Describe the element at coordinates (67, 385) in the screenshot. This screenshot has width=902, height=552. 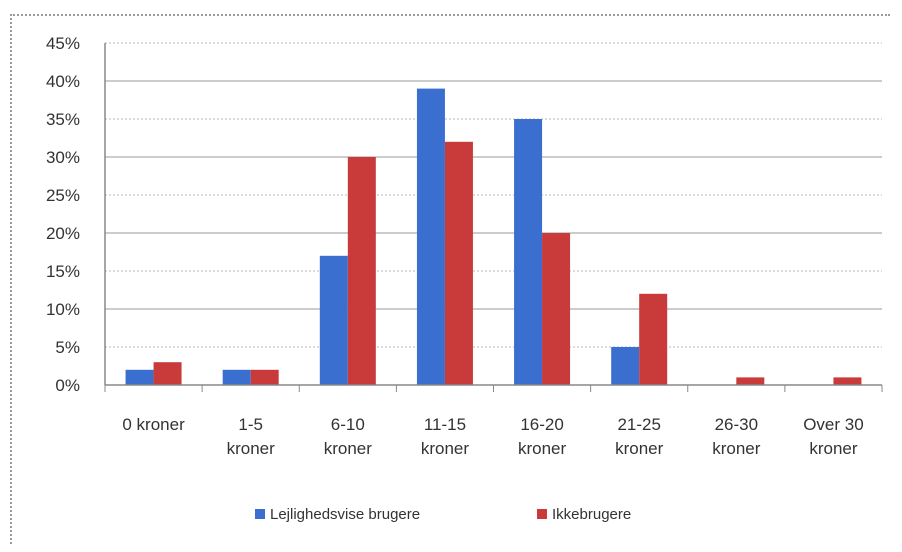
I see `y-tick-label: 0%` at that location.